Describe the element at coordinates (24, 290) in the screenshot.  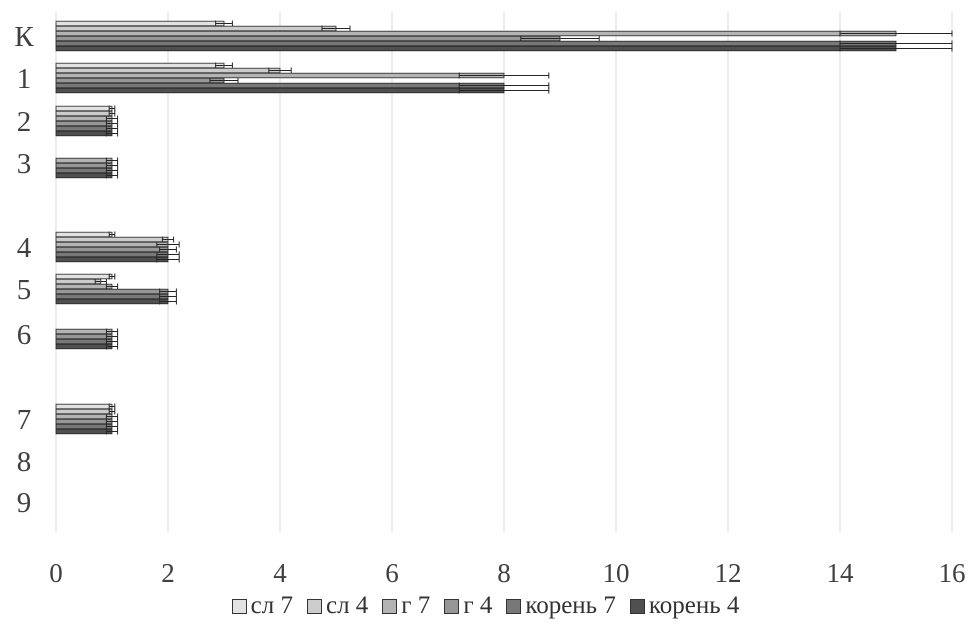
I see `y-tick-label: 5` at that location.